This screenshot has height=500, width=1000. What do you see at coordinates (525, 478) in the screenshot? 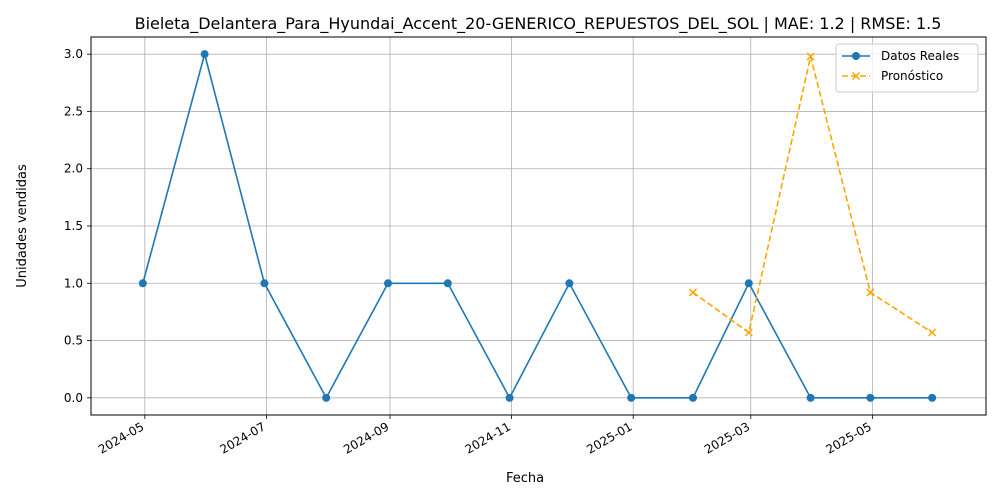
I see `x-axis-label: Fecha` at bounding box center [525, 478].